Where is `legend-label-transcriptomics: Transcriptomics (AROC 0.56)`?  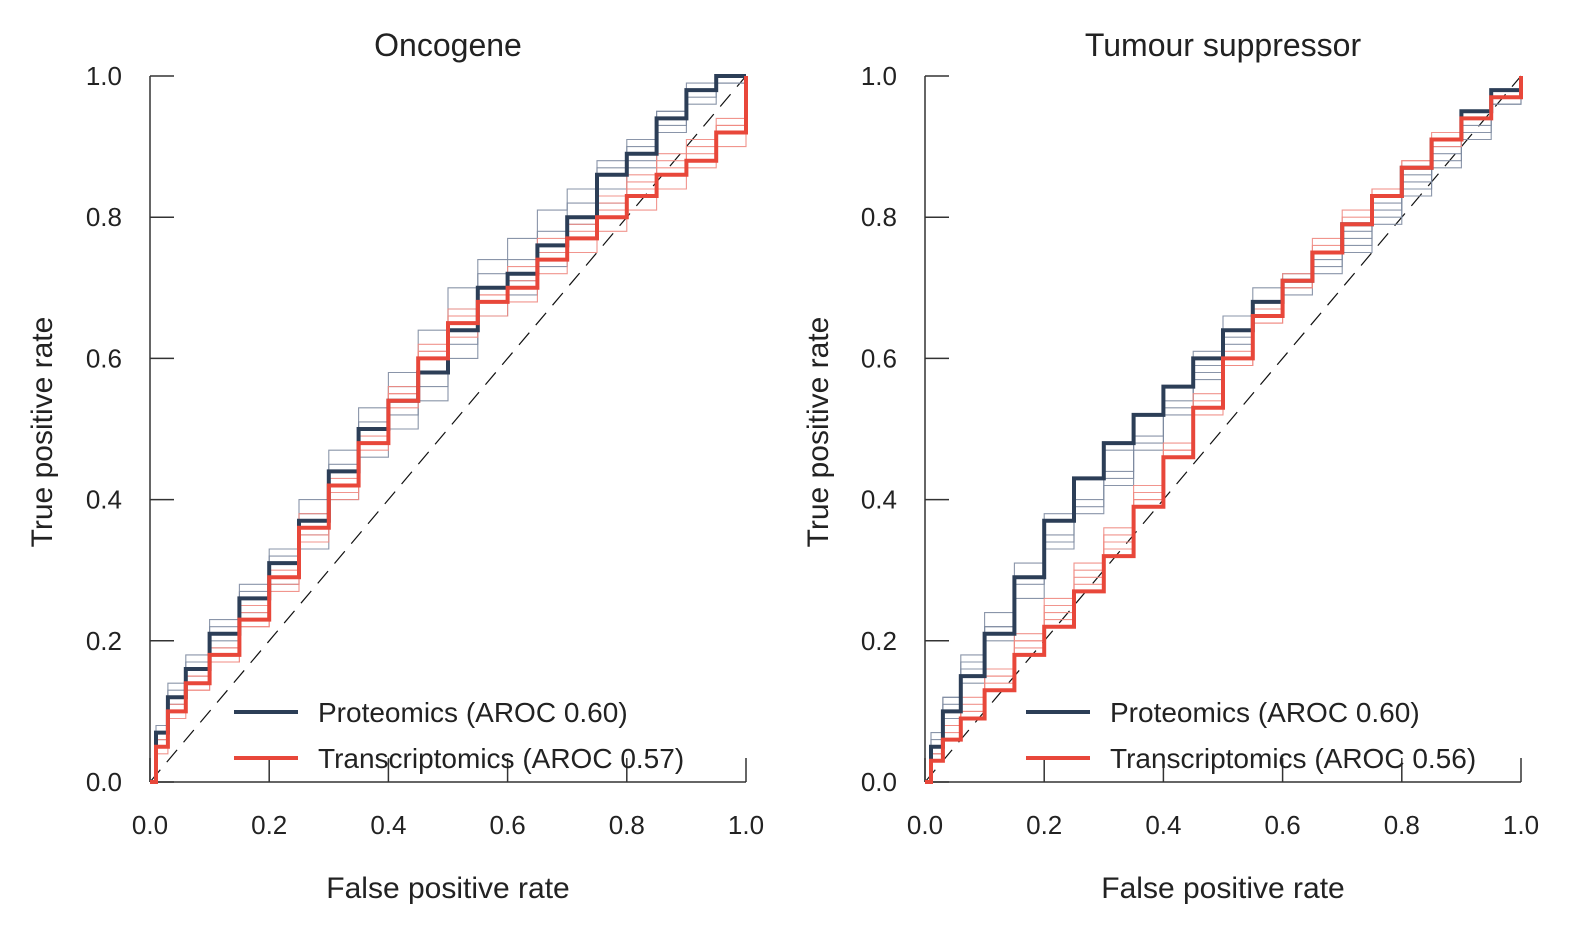
legend-label-transcriptomics: Transcriptomics (AROC 0.56) is located at coordinates (1293, 758).